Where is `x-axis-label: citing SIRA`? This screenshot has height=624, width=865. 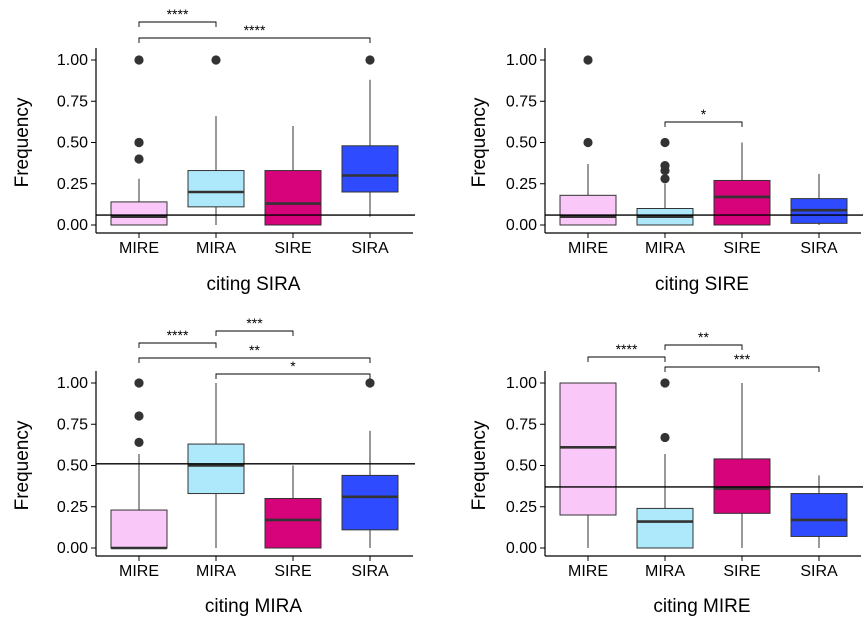
x-axis-label: citing SIRA is located at coordinates (254, 284).